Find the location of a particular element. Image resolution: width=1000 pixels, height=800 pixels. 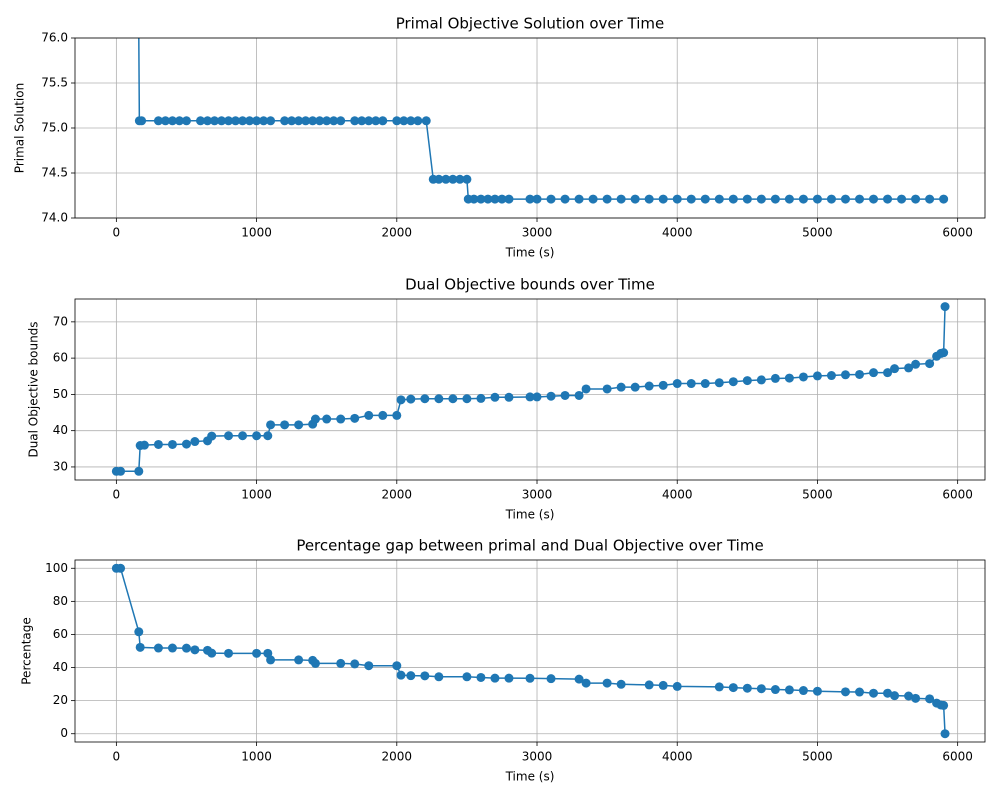

x-tick-label: 4000 is located at coordinates (677, 757).